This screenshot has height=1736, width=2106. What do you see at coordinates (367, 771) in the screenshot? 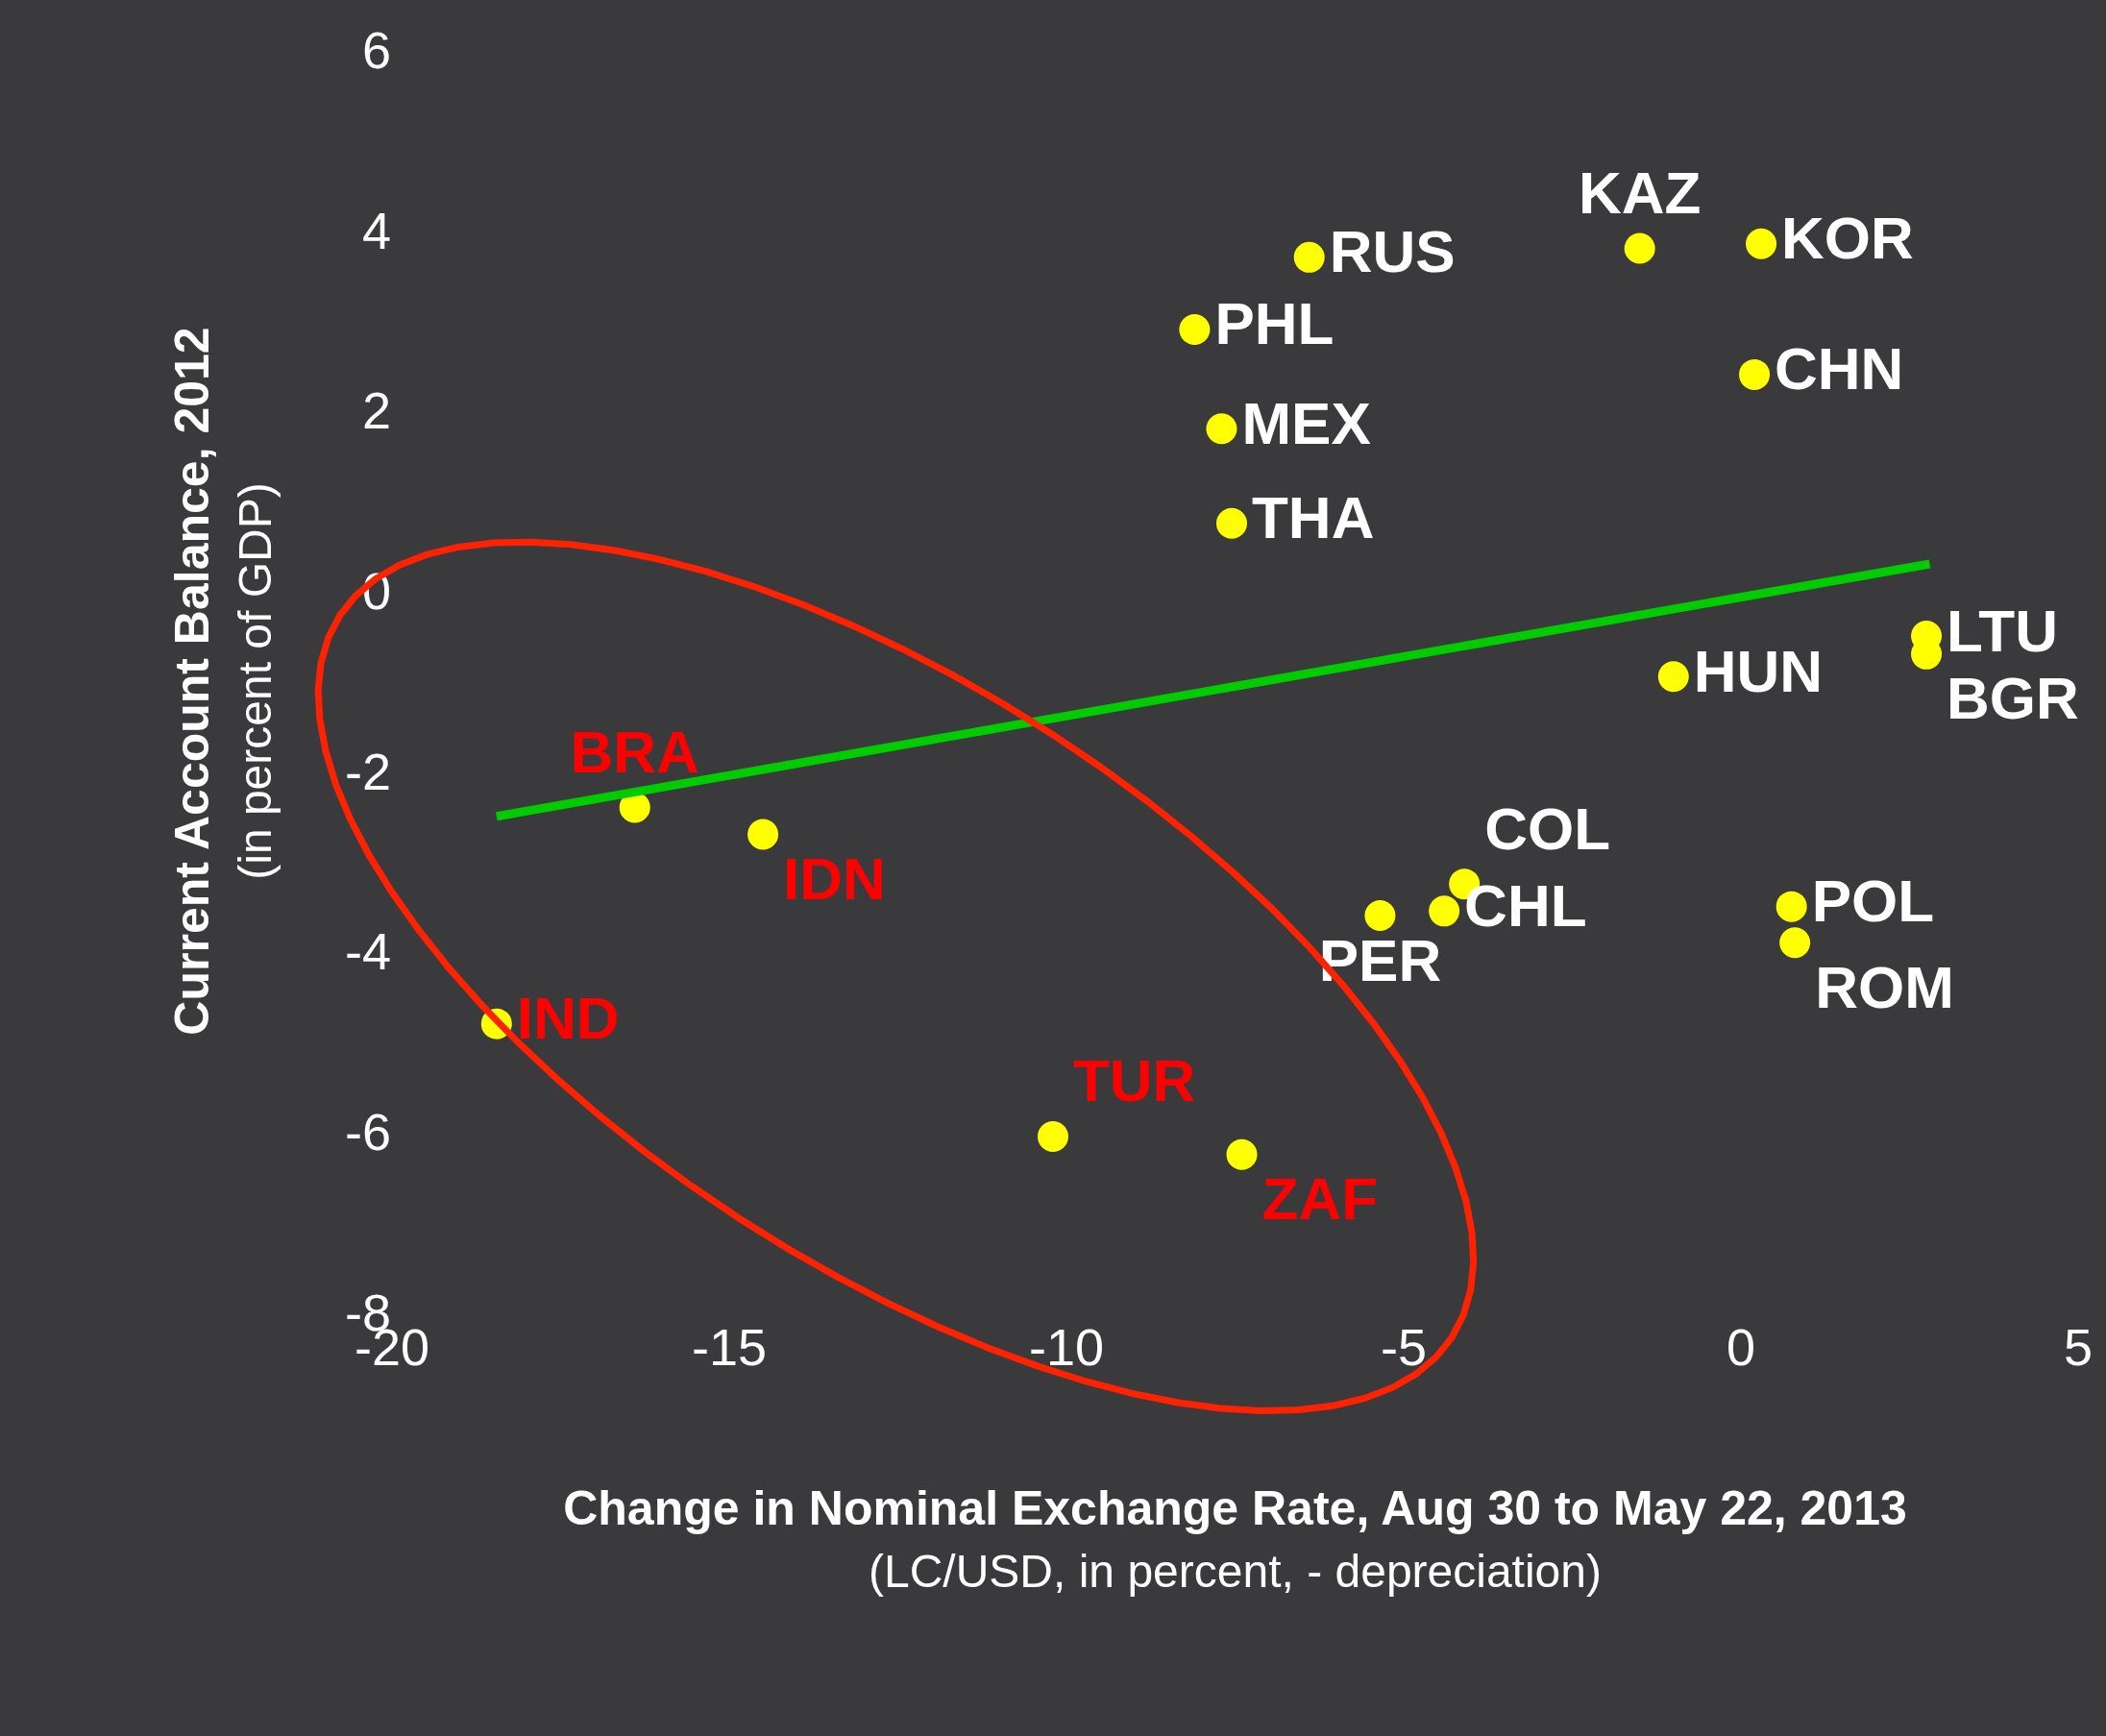
I see `y-tick-label: -2` at bounding box center [367, 771].